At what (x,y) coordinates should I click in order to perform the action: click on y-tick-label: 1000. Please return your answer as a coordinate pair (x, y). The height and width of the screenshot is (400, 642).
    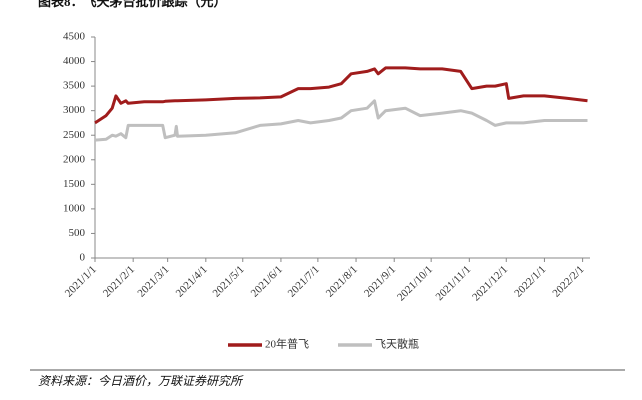
    Looking at the image, I should click on (74, 208).